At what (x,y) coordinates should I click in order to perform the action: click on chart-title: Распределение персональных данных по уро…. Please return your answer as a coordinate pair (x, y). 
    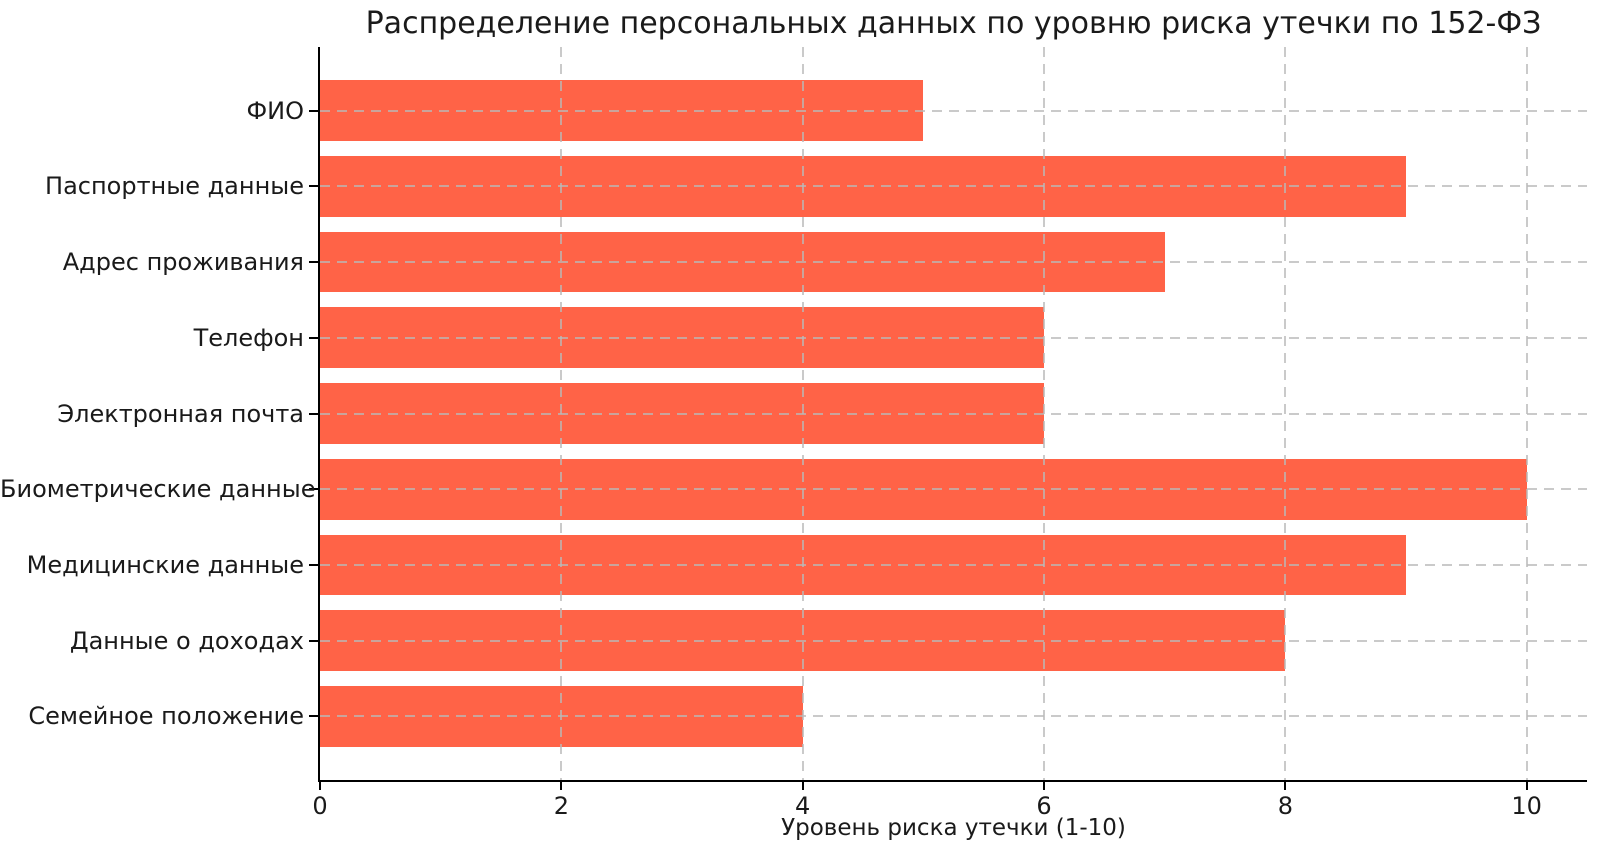
    Looking at the image, I should click on (953, 23).